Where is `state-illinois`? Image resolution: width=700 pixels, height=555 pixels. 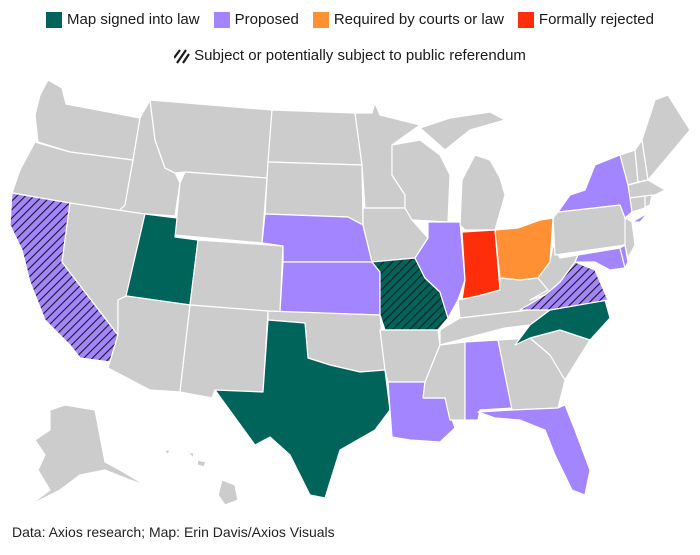 state-illinois is located at coordinates (440, 270).